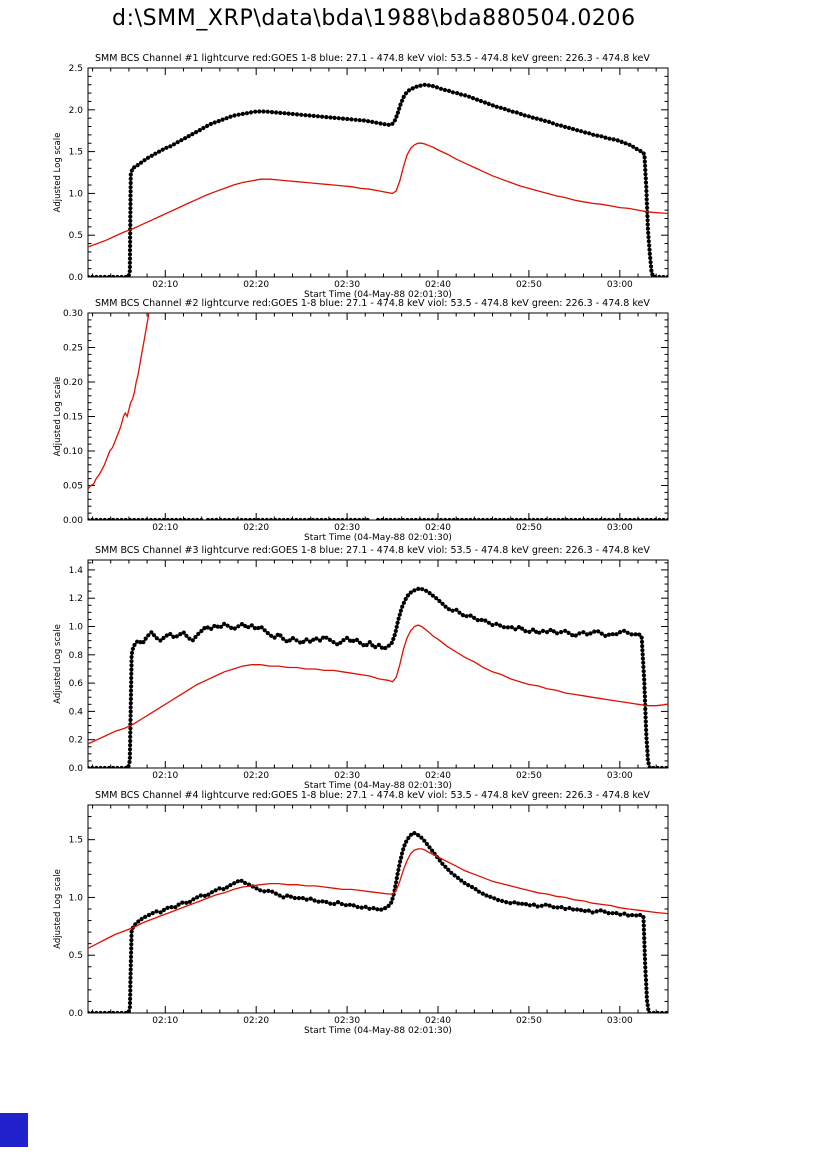 The height and width of the screenshot is (1169, 826). What do you see at coordinates (76, 599) in the screenshot?
I see `y-tick-label: 1.2` at bounding box center [76, 599].